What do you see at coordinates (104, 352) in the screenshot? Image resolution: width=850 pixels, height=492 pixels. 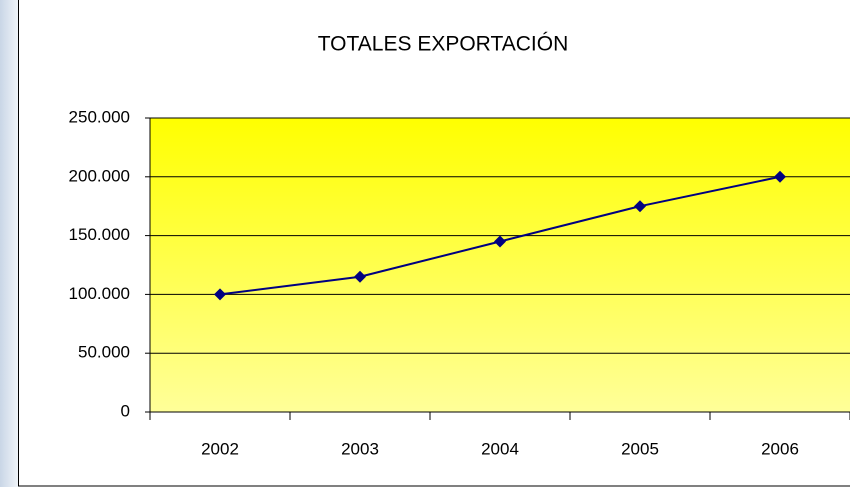 I see `y-tick-label: 50.000` at bounding box center [104, 352].